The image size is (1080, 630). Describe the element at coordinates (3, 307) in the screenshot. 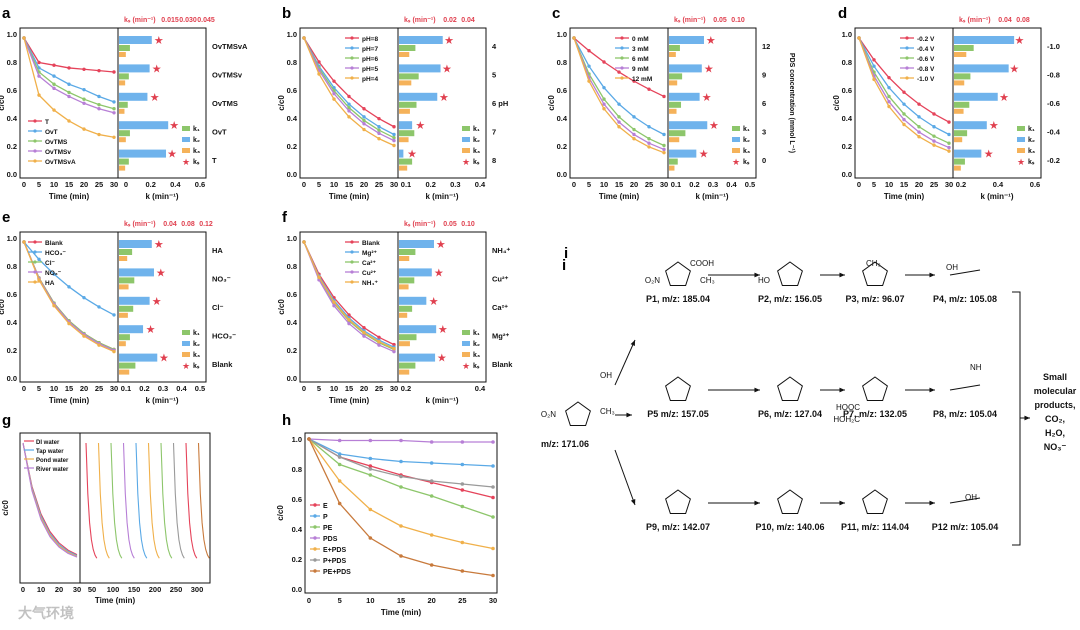

I see `ylabel-e: c/c0` at that location.